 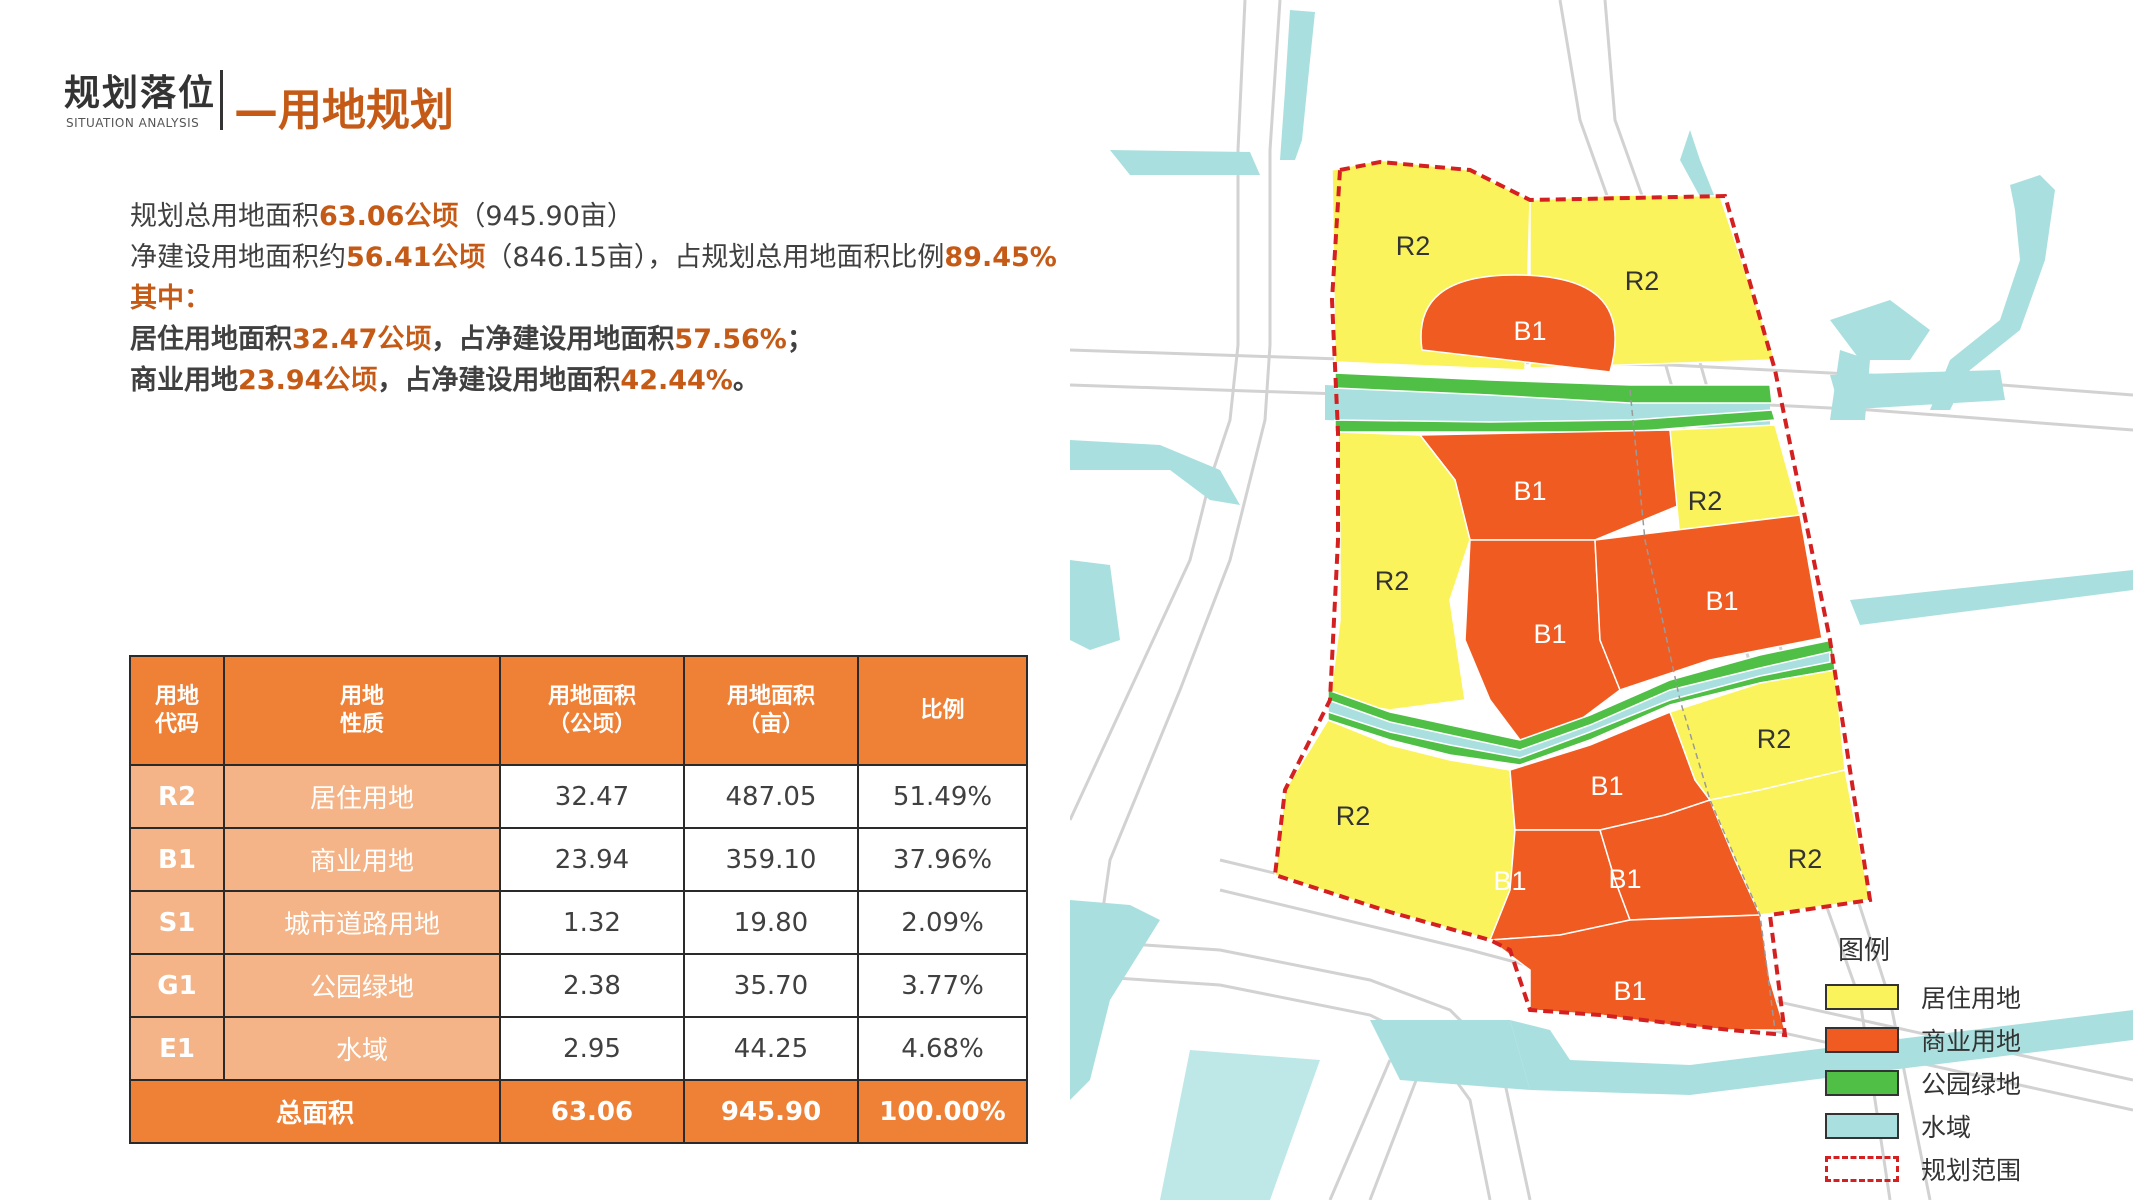 What do you see at coordinates (177, 985) in the screenshot?
I see `cell-code: G1` at bounding box center [177, 985].